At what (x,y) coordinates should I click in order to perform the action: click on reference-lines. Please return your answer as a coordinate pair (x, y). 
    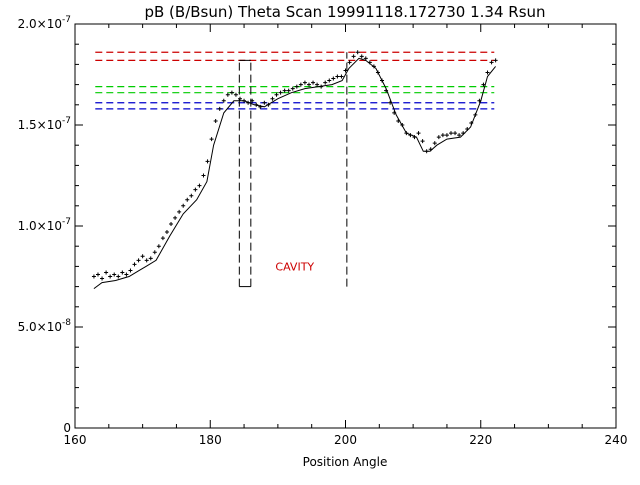
    Looking at the image, I should click on (295, 80).